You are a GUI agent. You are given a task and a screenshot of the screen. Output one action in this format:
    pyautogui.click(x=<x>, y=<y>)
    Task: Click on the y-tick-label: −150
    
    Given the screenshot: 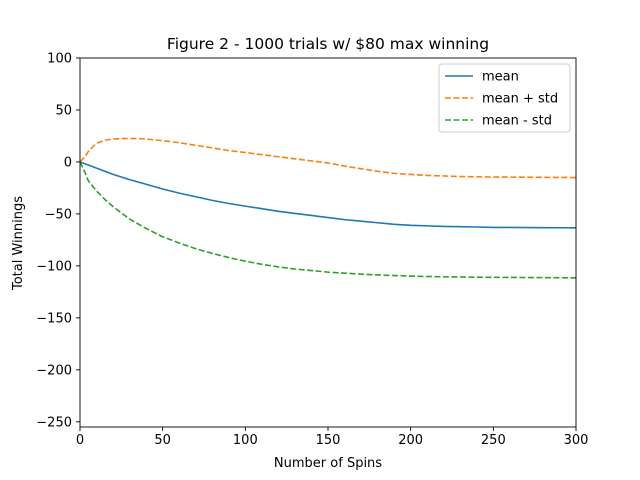 What is the action you would take?
    pyautogui.click(x=54, y=318)
    